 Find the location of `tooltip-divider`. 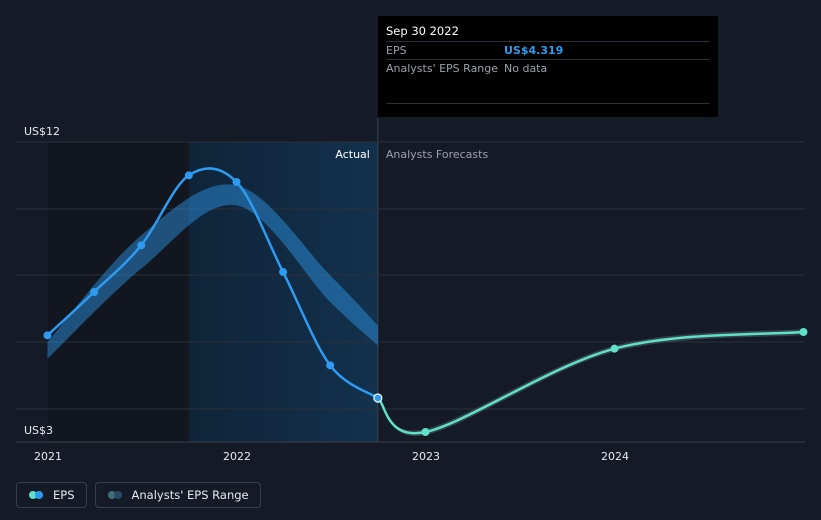

tooltip-divider is located at coordinates (548, 90).